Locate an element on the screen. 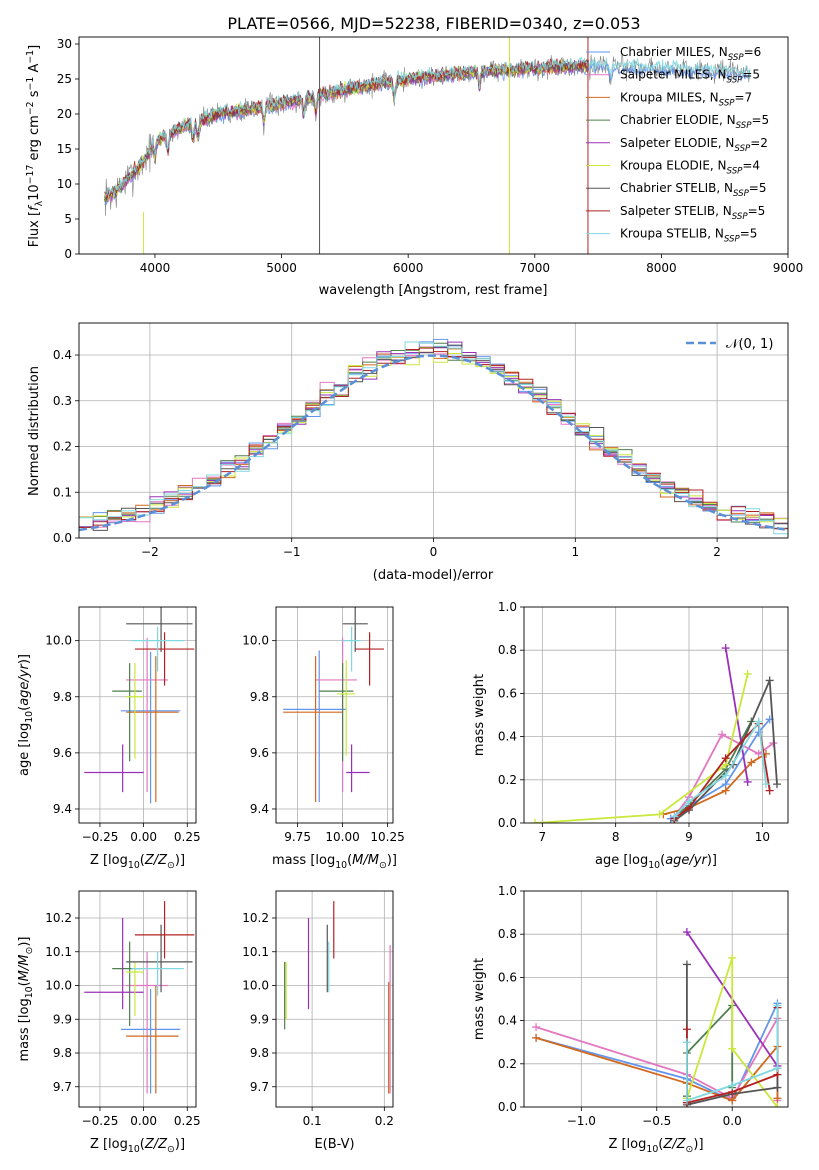 The image size is (819, 1170). tick-label-x: 0.00 is located at coordinates (143, 1121).